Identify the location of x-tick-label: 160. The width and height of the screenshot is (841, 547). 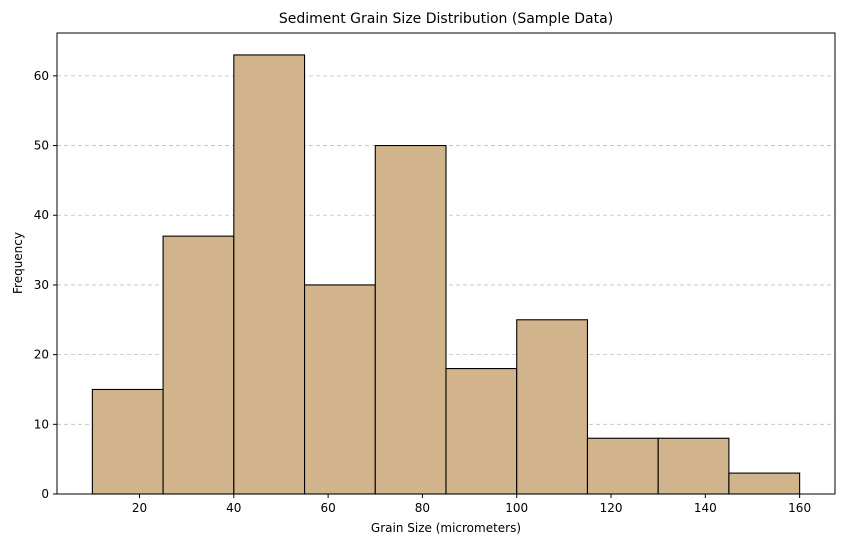
(799, 508).